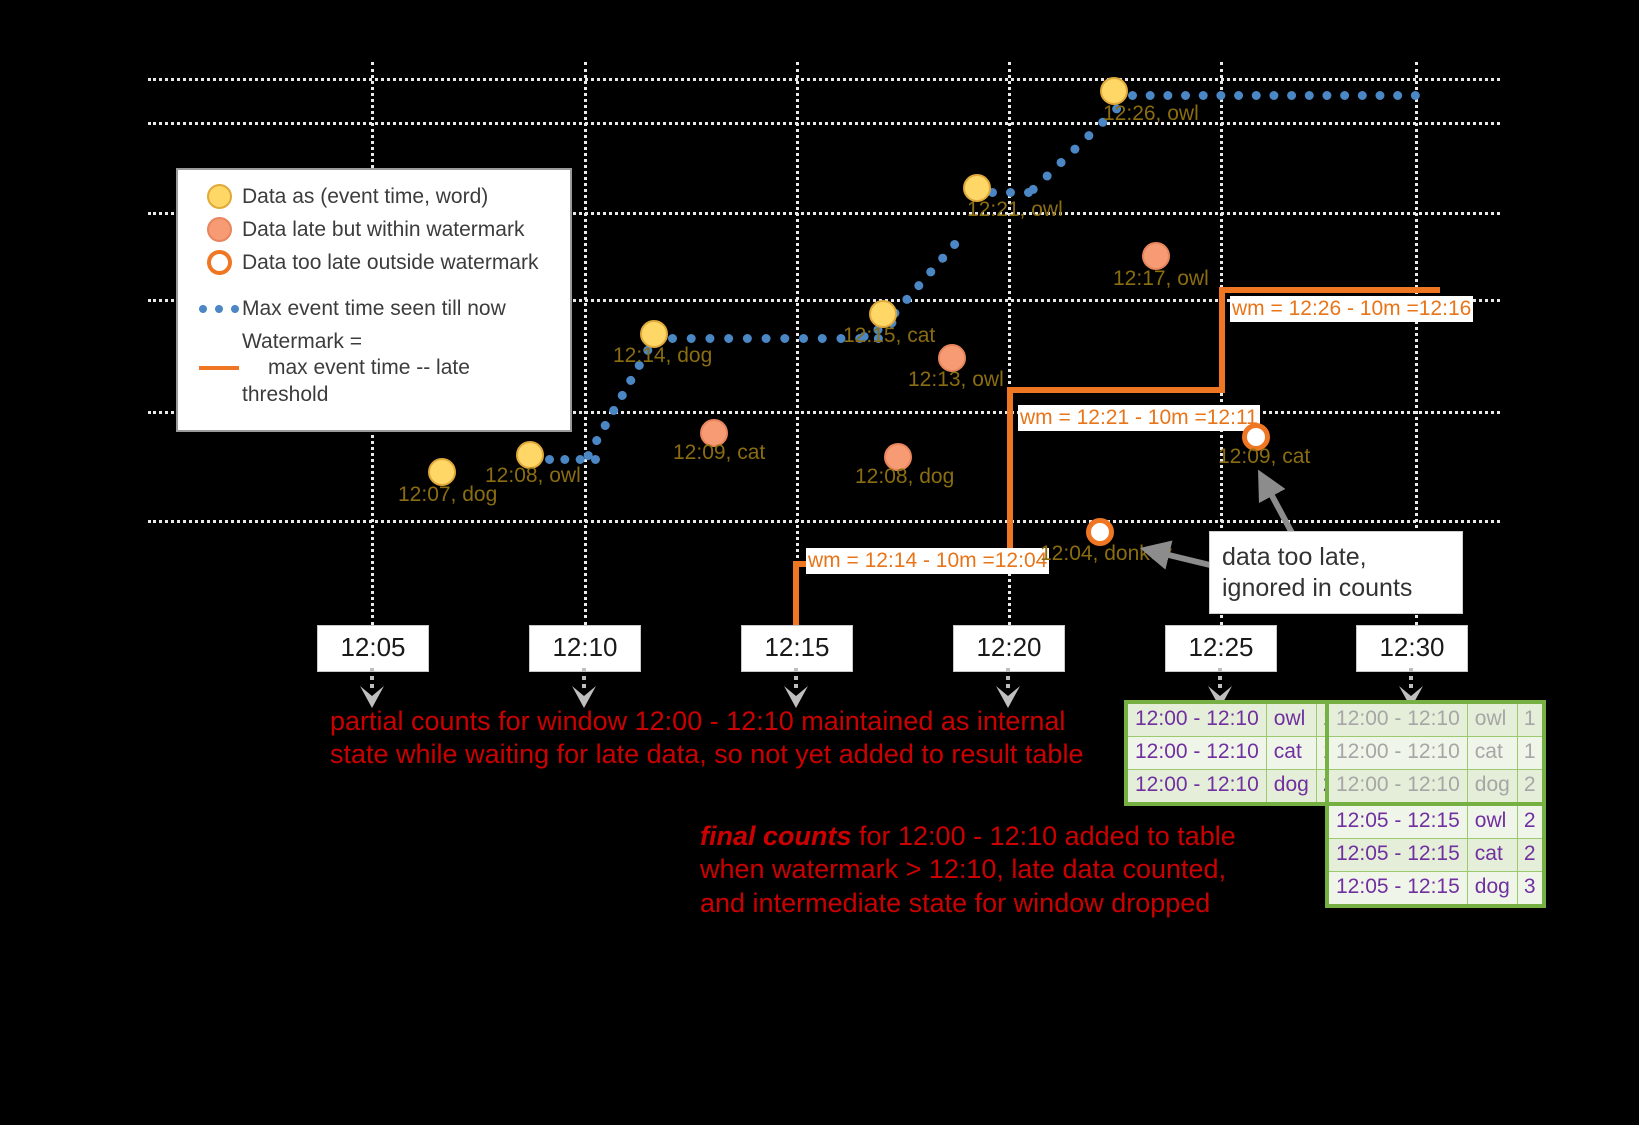  What do you see at coordinates (1221, 648) in the screenshot?
I see `axis-tick-1225: 12:25` at bounding box center [1221, 648].